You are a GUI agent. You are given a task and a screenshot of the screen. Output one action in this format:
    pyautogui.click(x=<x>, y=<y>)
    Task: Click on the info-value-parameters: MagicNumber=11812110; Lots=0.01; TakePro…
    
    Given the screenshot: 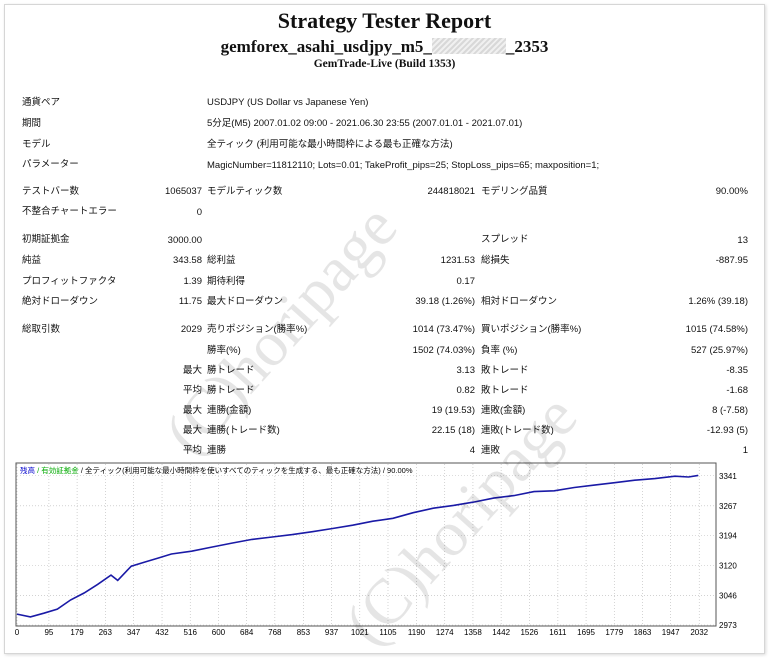 What is the action you would take?
    pyautogui.click(x=403, y=165)
    